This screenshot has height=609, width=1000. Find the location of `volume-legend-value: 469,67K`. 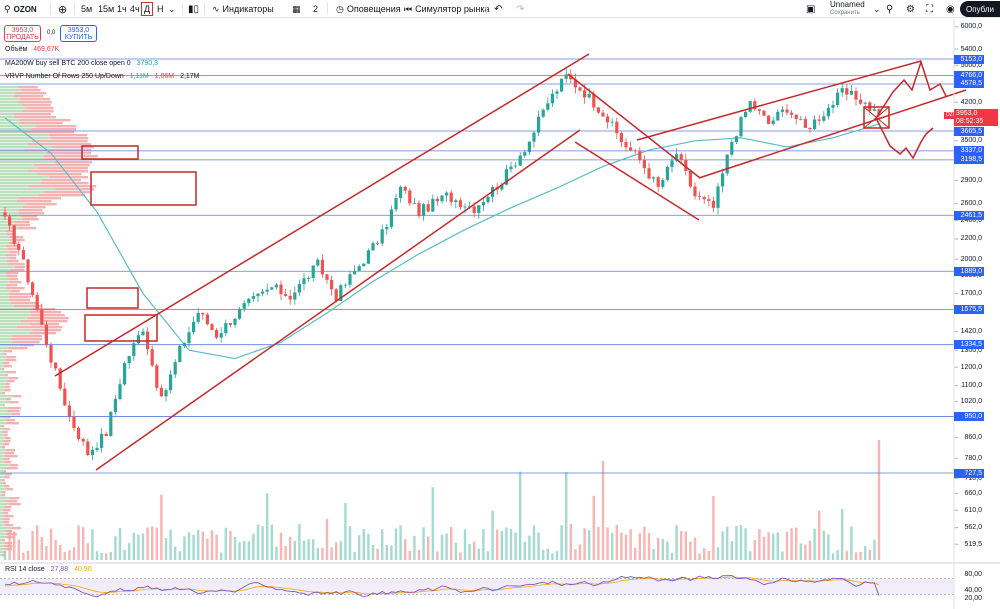

volume-legend-value: 469,67K is located at coordinates (46, 49).